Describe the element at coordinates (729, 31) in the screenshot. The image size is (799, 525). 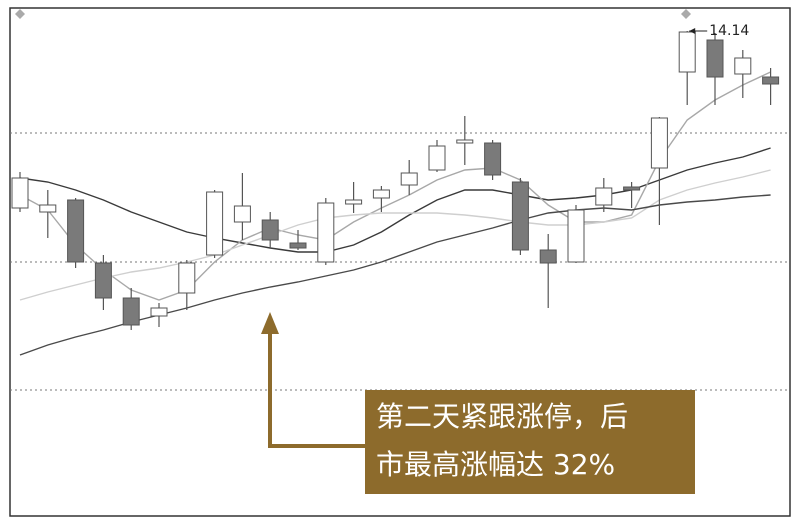
I see `high-label: 14.14` at that location.